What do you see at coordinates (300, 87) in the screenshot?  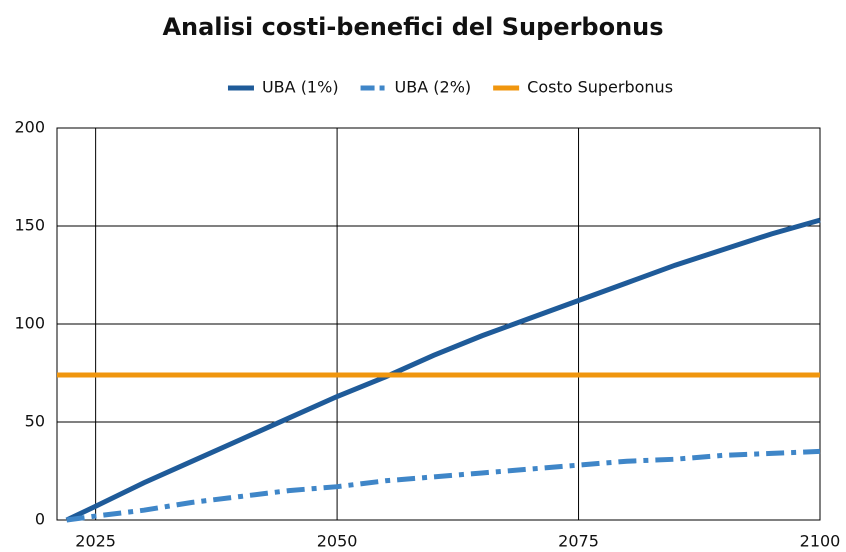 I see `legend-label: UBA (1%)` at bounding box center [300, 87].